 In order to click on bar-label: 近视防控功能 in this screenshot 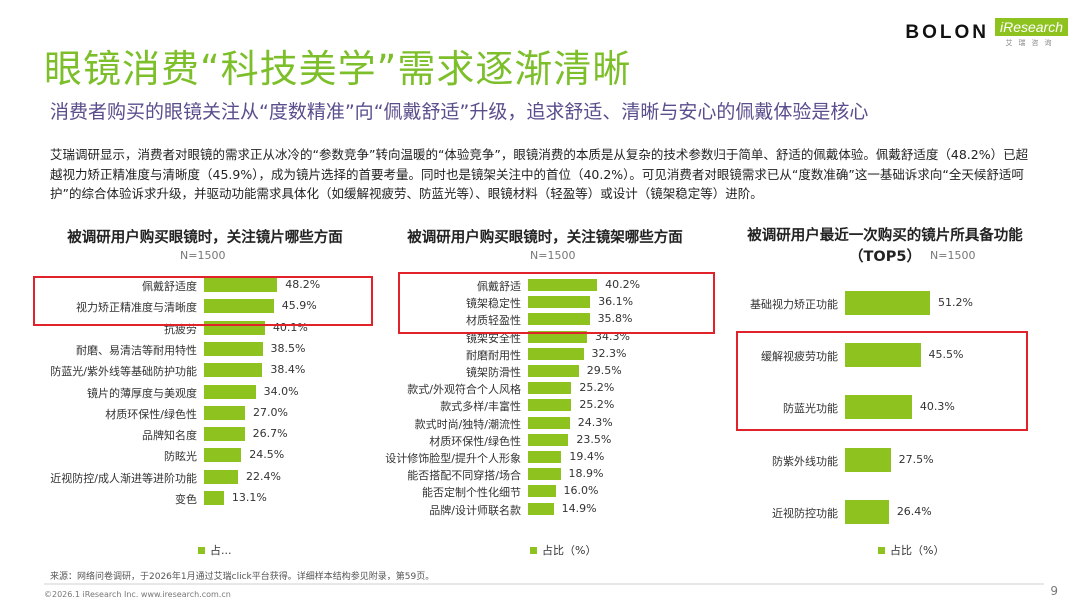, I will do `click(805, 513)`.